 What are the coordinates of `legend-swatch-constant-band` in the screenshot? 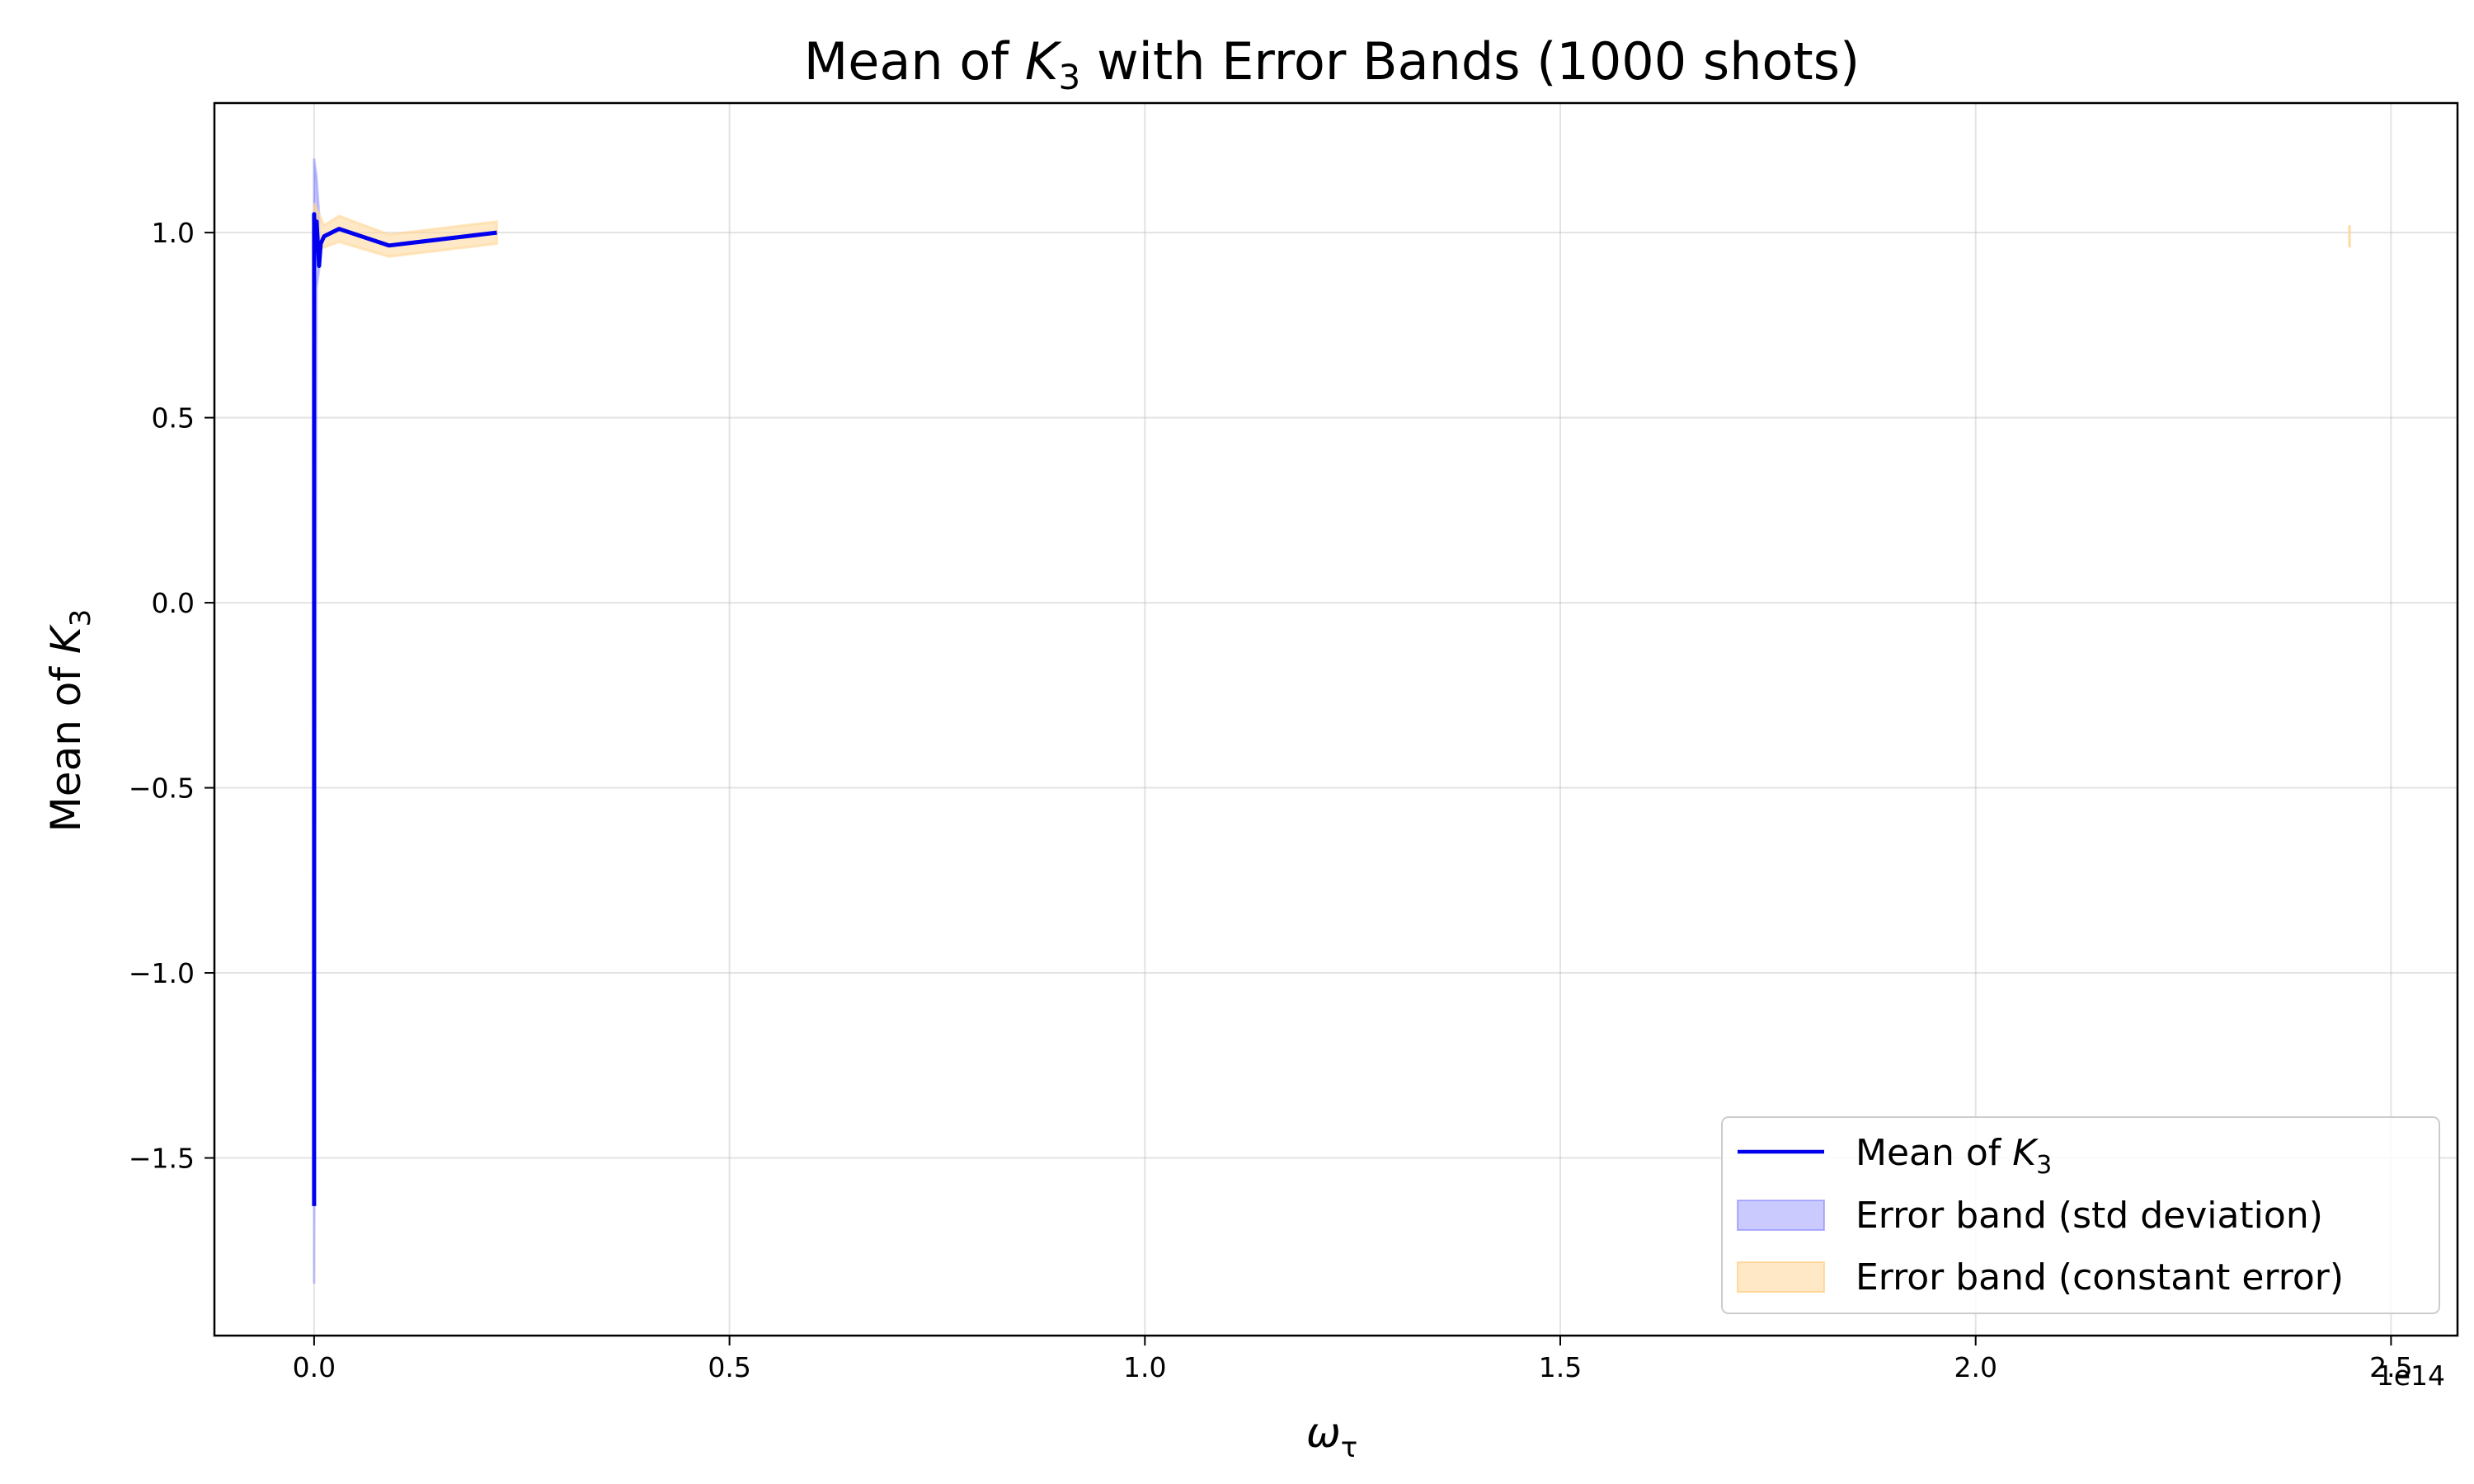 It's located at (1781, 1277).